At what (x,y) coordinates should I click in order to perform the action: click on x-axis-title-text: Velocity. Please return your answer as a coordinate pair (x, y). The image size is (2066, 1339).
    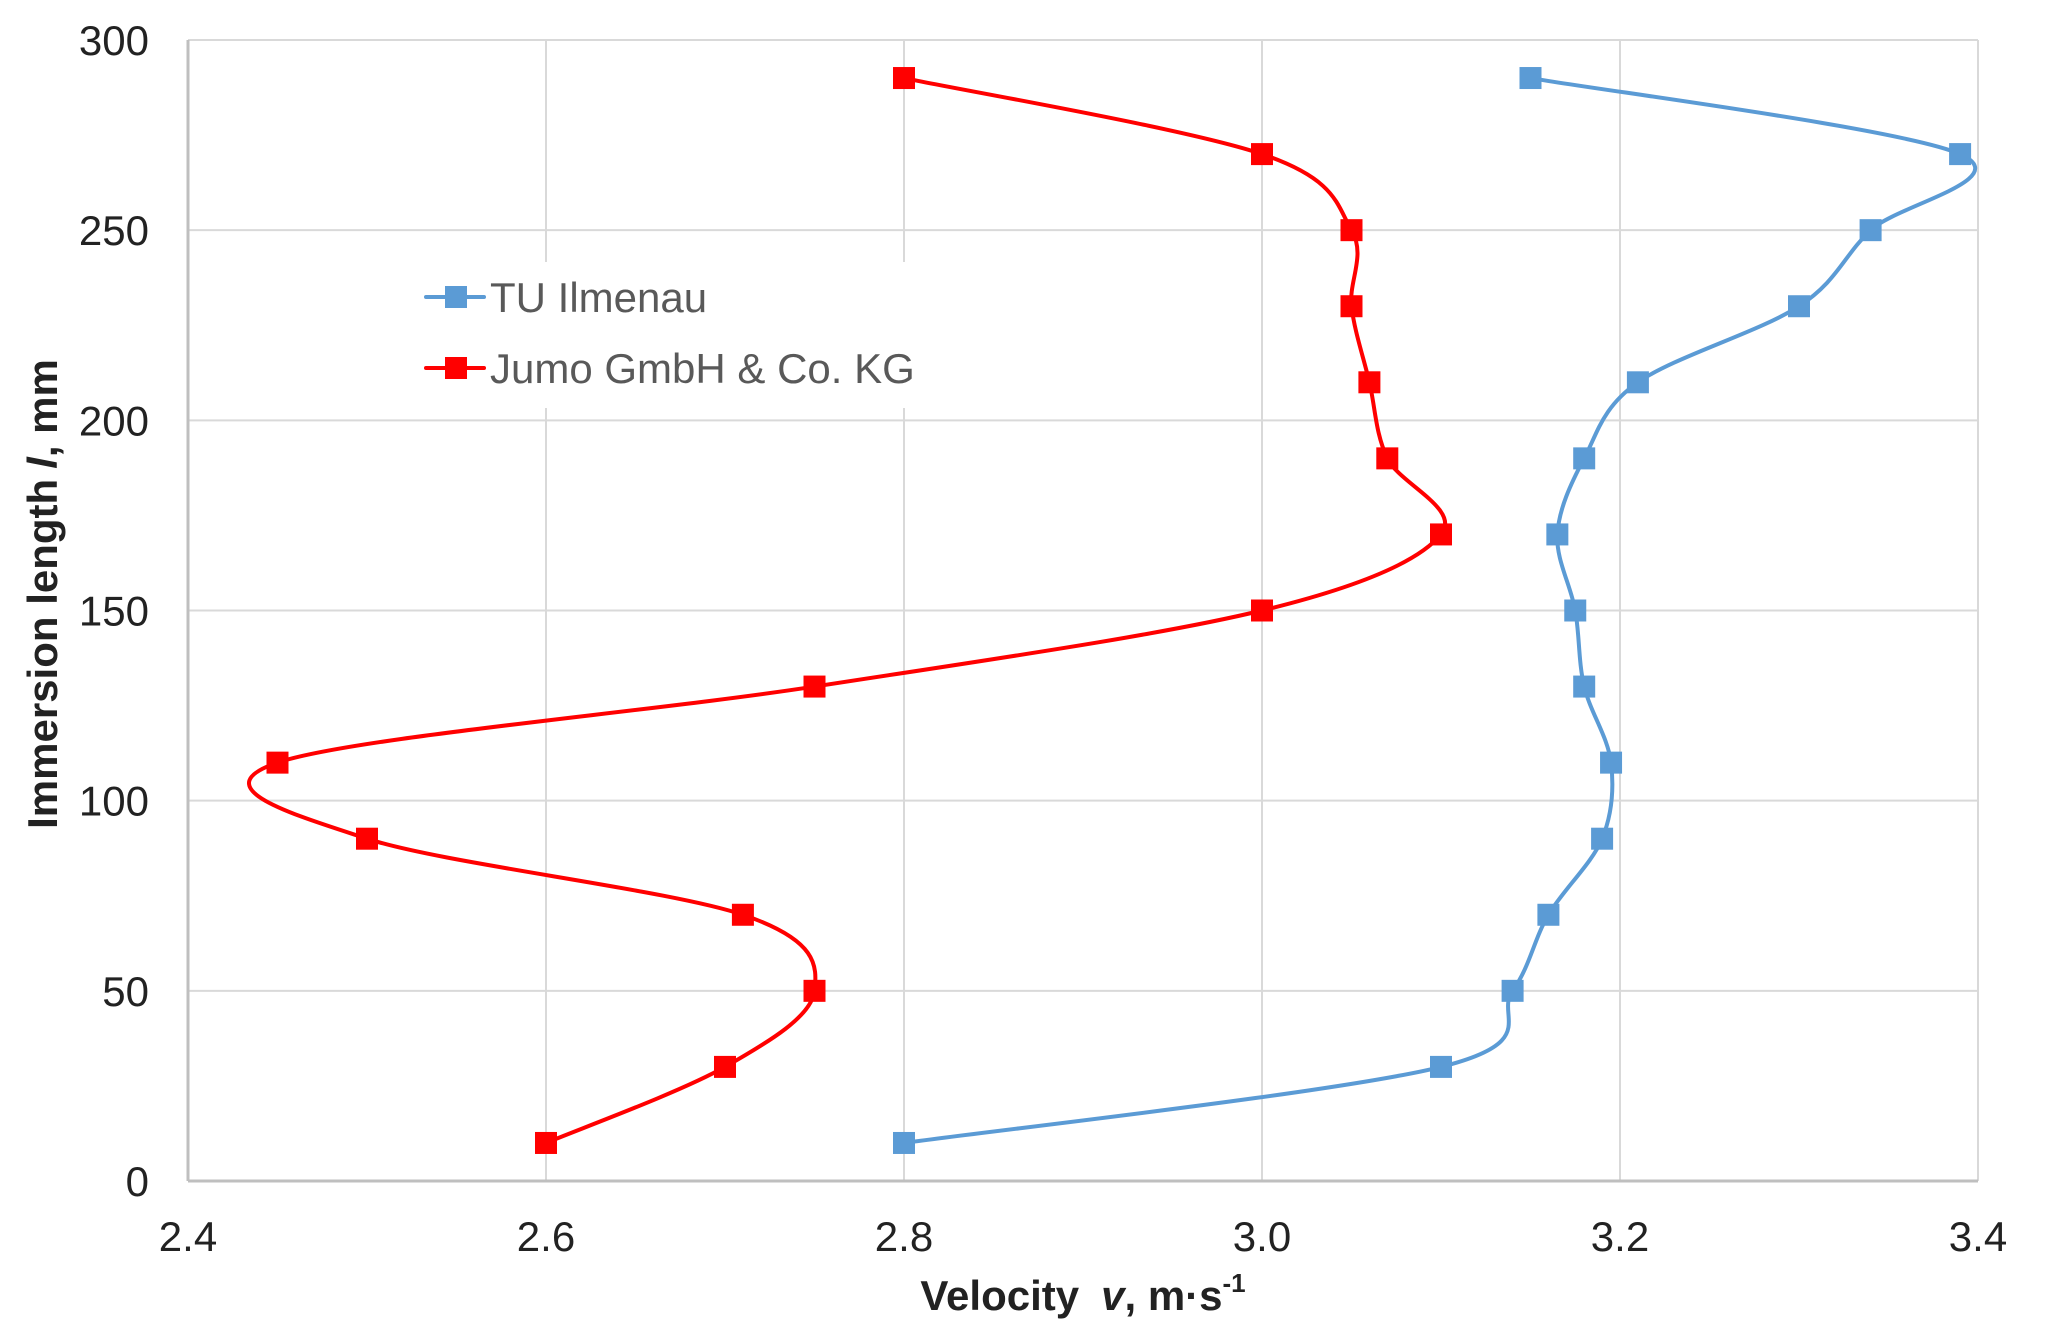
    Looking at the image, I should click on (999, 1295).